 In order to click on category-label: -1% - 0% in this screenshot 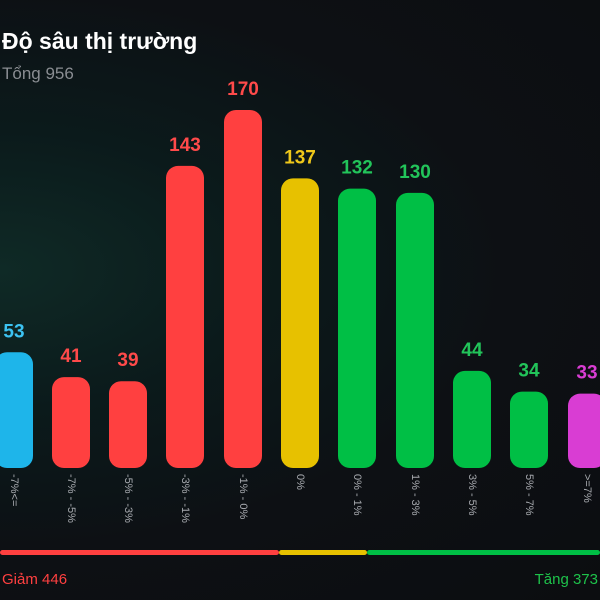, I will do `click(243, 496)`.